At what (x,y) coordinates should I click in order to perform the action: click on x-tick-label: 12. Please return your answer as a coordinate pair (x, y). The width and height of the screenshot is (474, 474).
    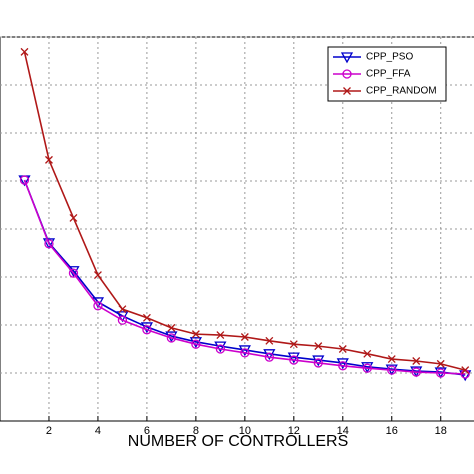
    Looking at the image, I should click on (294, 431).